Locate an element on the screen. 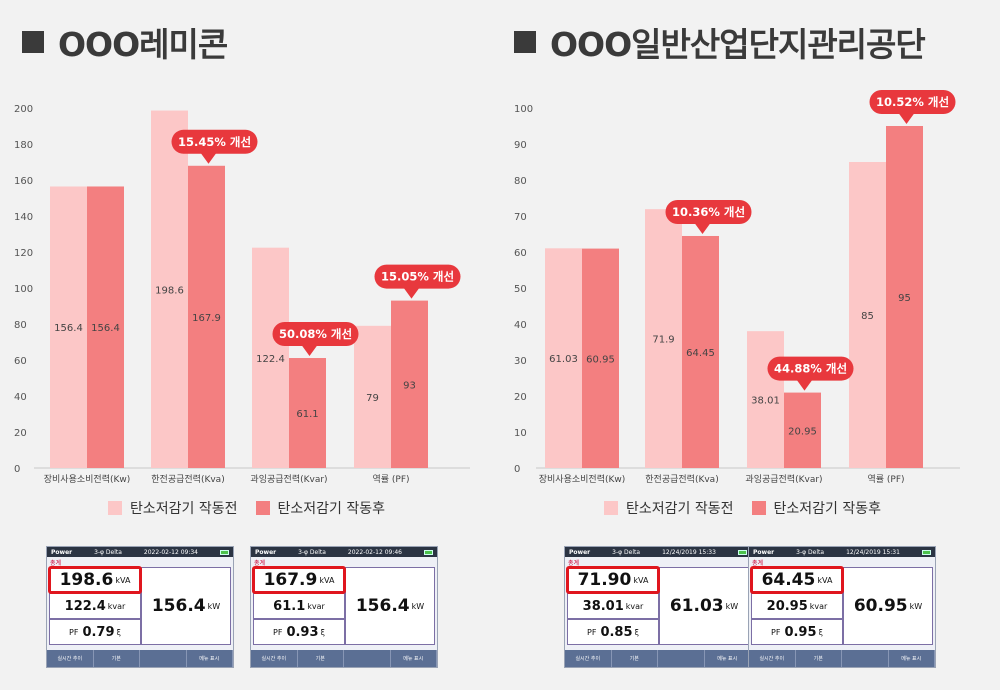 This screenshot has width=1000, height=690. right-heading: OOO일반산업단지관리공단 is located at coordinates (720, 42).